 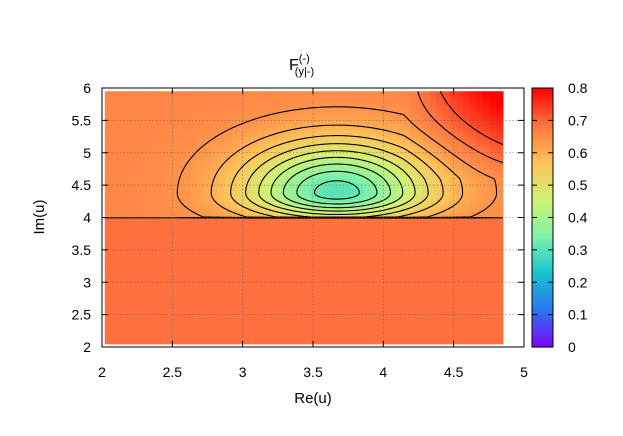 I want to click on y-tick-label: 2, so click(x=87, y=347).